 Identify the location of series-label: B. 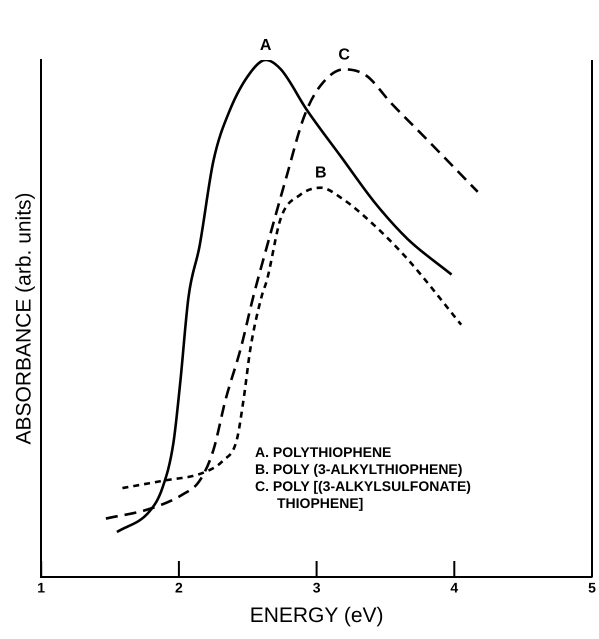
(320, 173).